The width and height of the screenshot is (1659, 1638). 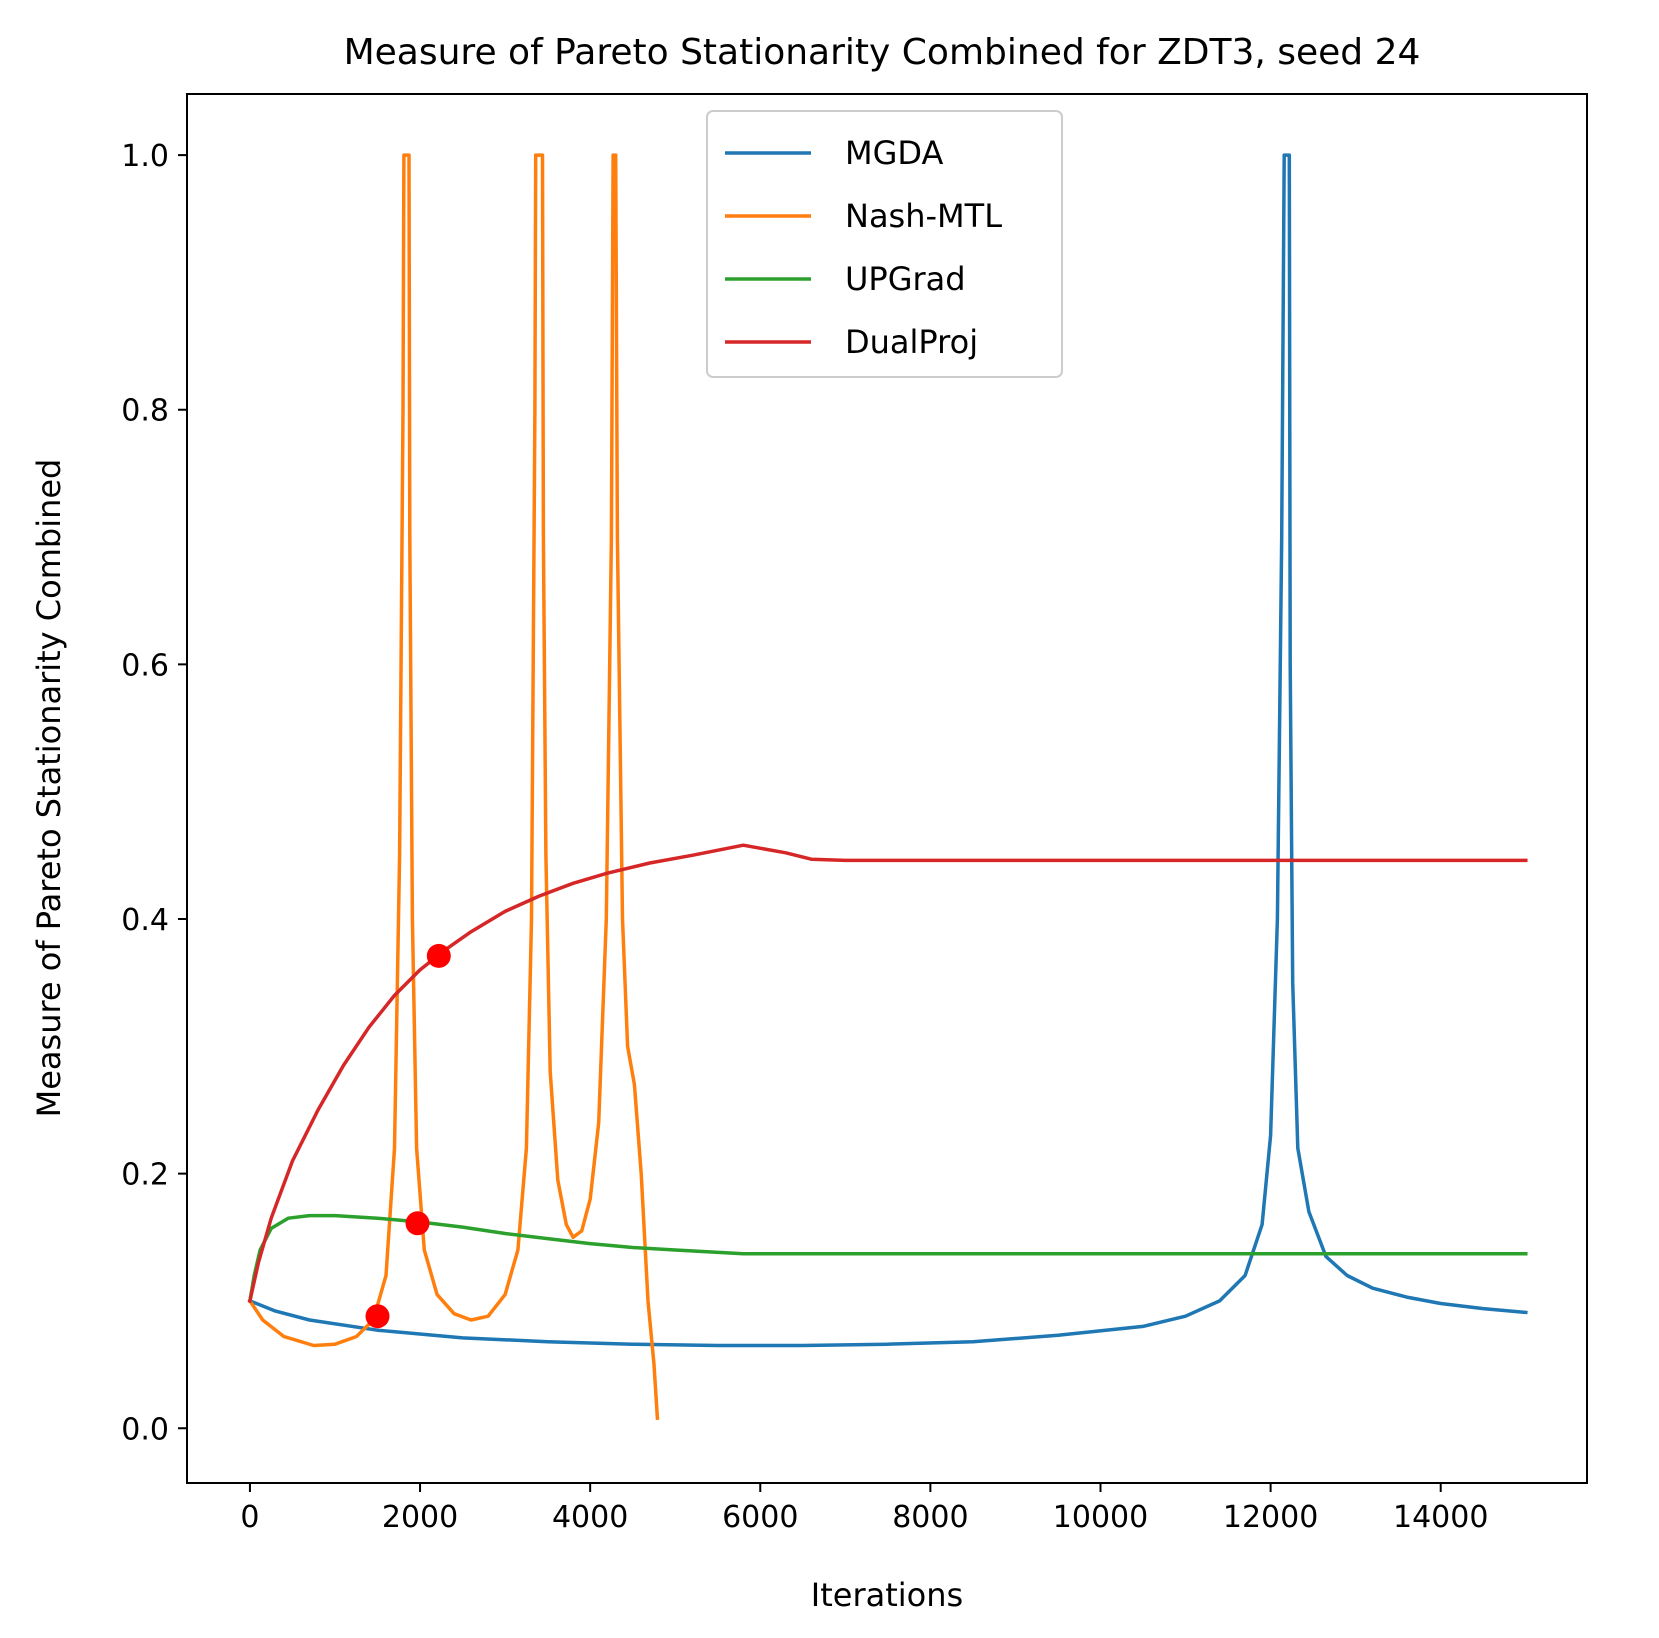 I want to click on y-tick-label: 0.6, so click(x=145, y=665).